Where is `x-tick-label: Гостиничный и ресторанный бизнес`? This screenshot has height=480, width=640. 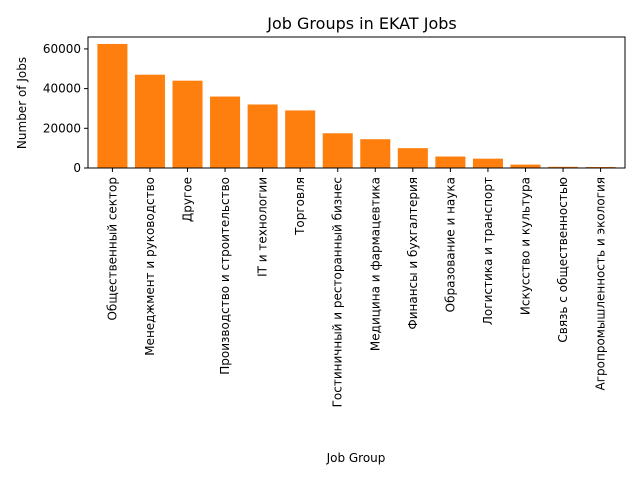 x-tick-label: Гостиничный и ресторанный бизнес is located at coordinates (338, 292).